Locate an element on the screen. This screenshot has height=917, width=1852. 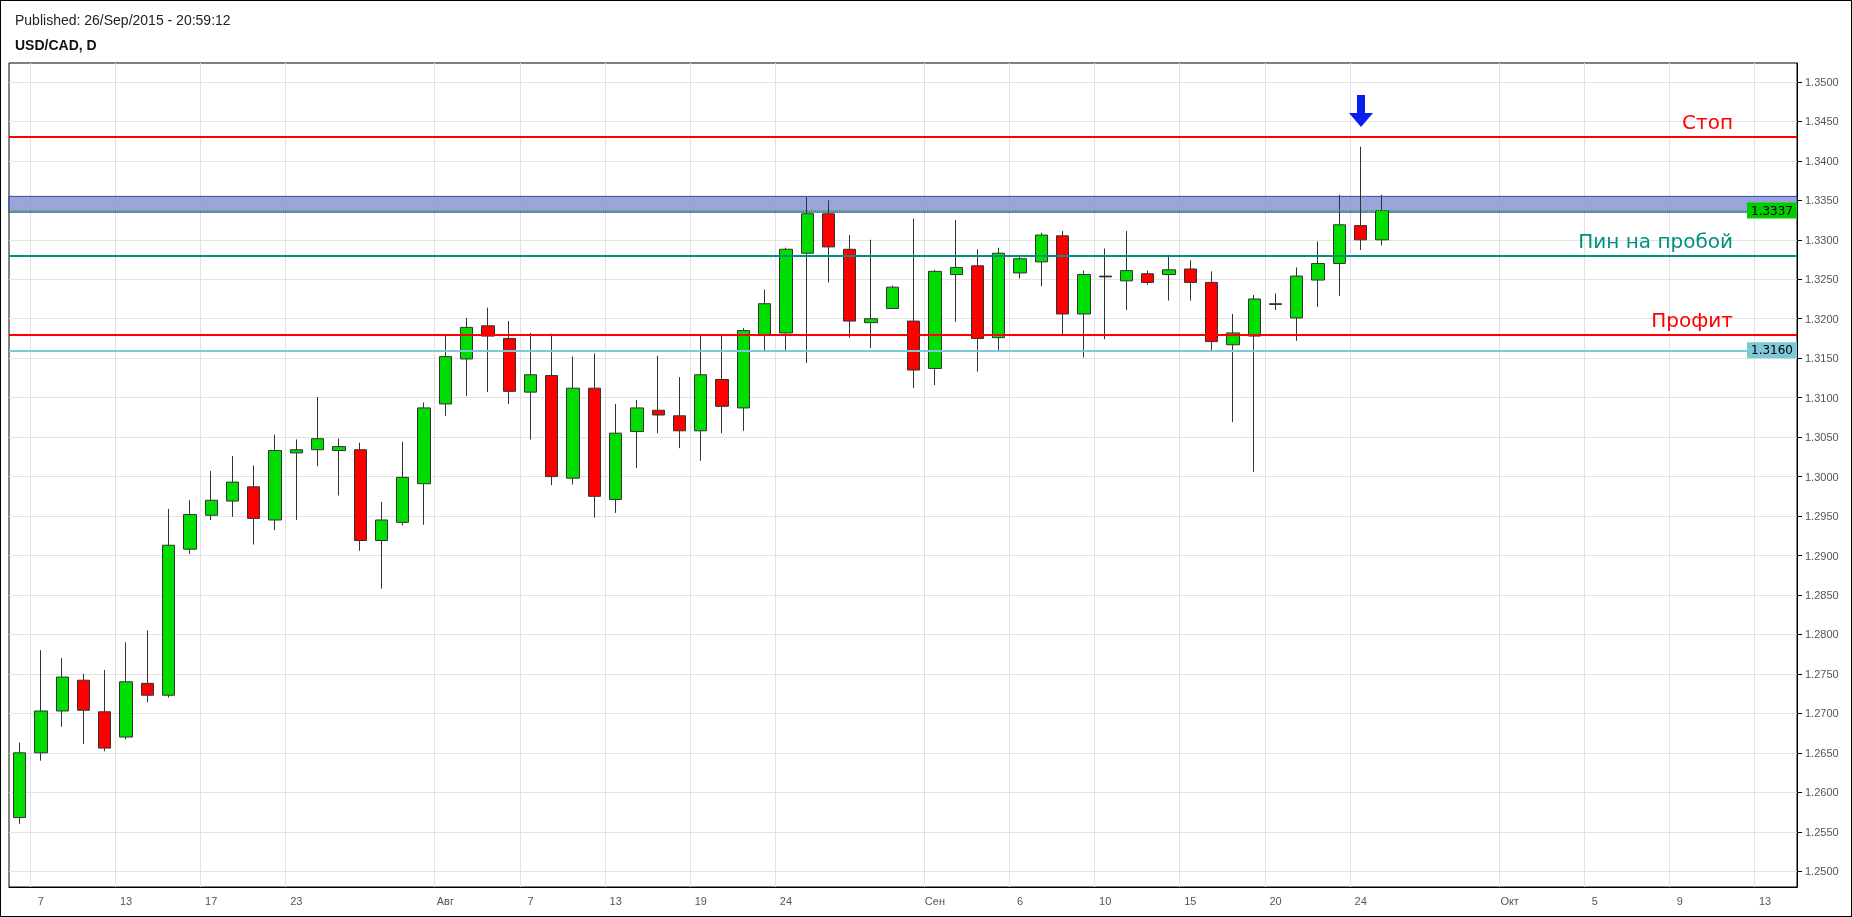
chart-subtitle: Published: 26/Sep/2015 - 20:59:12 is located at coordinates (123, 20).